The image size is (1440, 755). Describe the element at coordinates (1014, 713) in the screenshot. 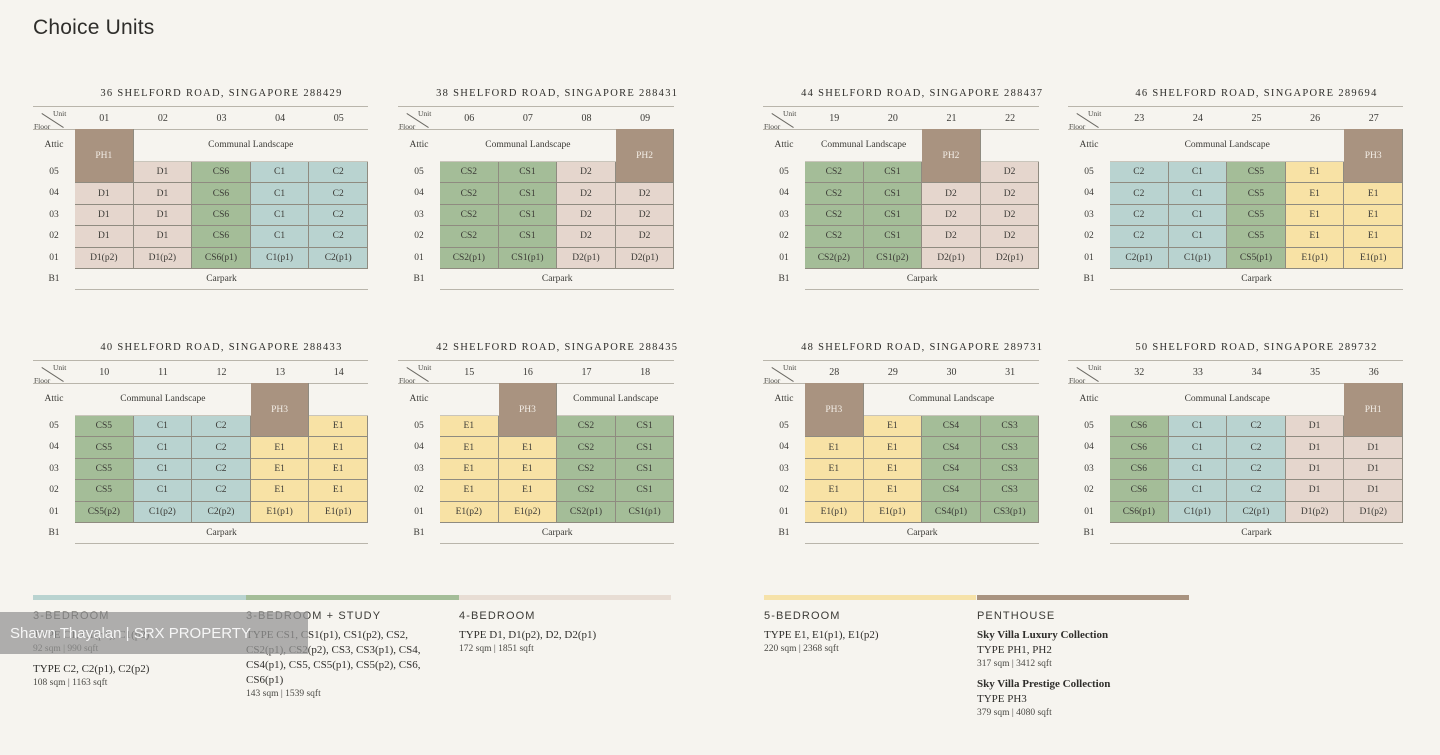

I see `legend-size: 379 sqm | 4080 sqft` at that location.